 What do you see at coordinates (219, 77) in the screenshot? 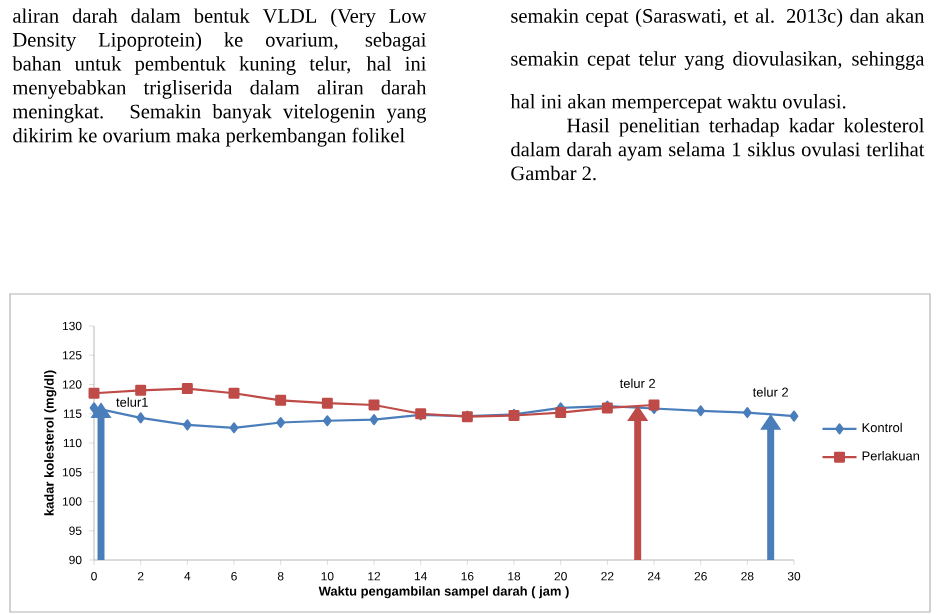
I see `text: aliran darah dalam bentuk VLDL (Very Low Density Lipoprotein) ke ovarium, sebagai bahan untuk pembentuk kuning telur, hal ini menyebabkan trigliserida dalam aliran darah meningkat. Semakin banyak vitelogenin yang dikirim ke ovarium maka perkembangan folikel` at bounding box center [219, 77].